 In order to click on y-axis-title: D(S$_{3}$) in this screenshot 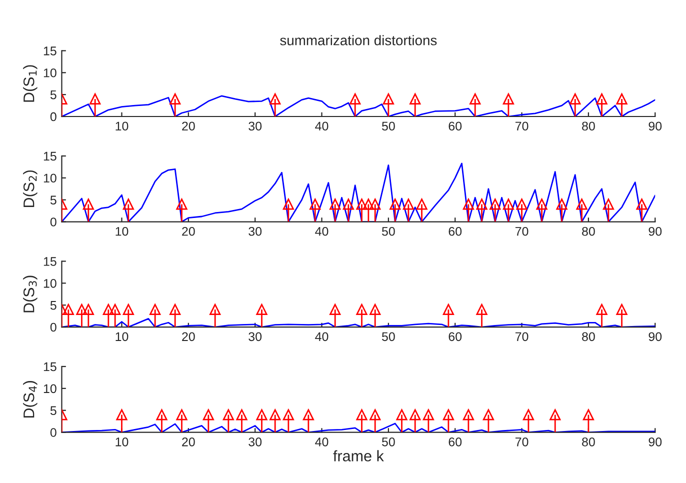, I will do `click(30, 294)`.